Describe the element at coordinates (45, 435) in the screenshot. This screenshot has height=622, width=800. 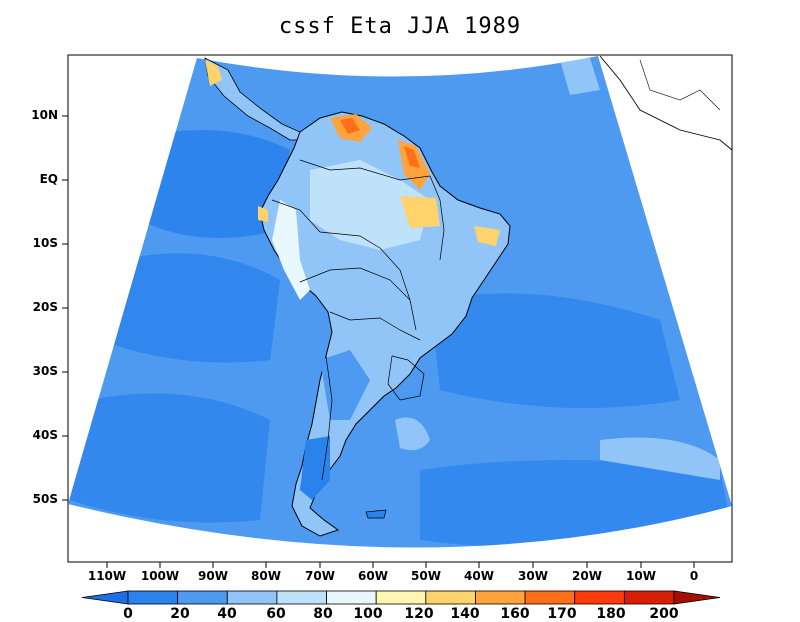
I see `lat-label-40s: 40S` at that location.